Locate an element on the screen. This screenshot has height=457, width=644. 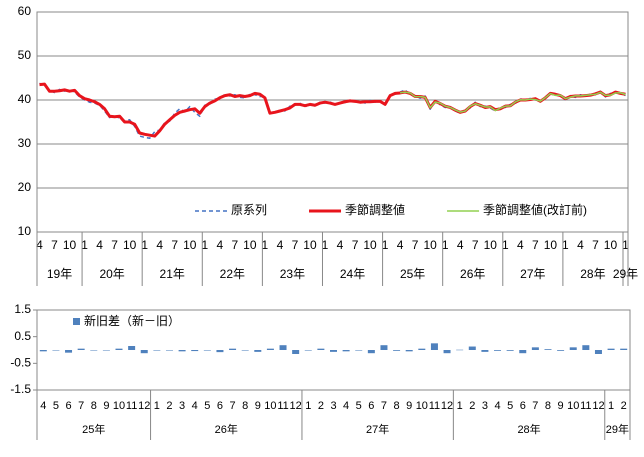
y-tick-label: 60 is located at coordinates (25, 11).